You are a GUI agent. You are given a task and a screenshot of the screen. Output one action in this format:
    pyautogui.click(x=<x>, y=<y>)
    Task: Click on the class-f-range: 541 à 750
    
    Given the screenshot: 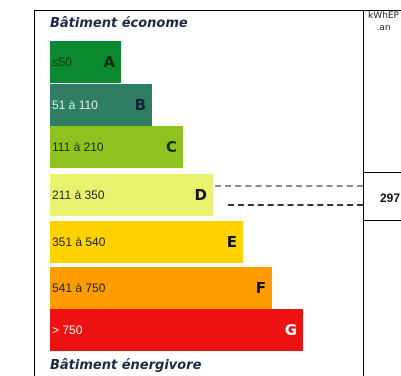 What is the action you would take?
    pyautogui.click(x=79, y=288)
    